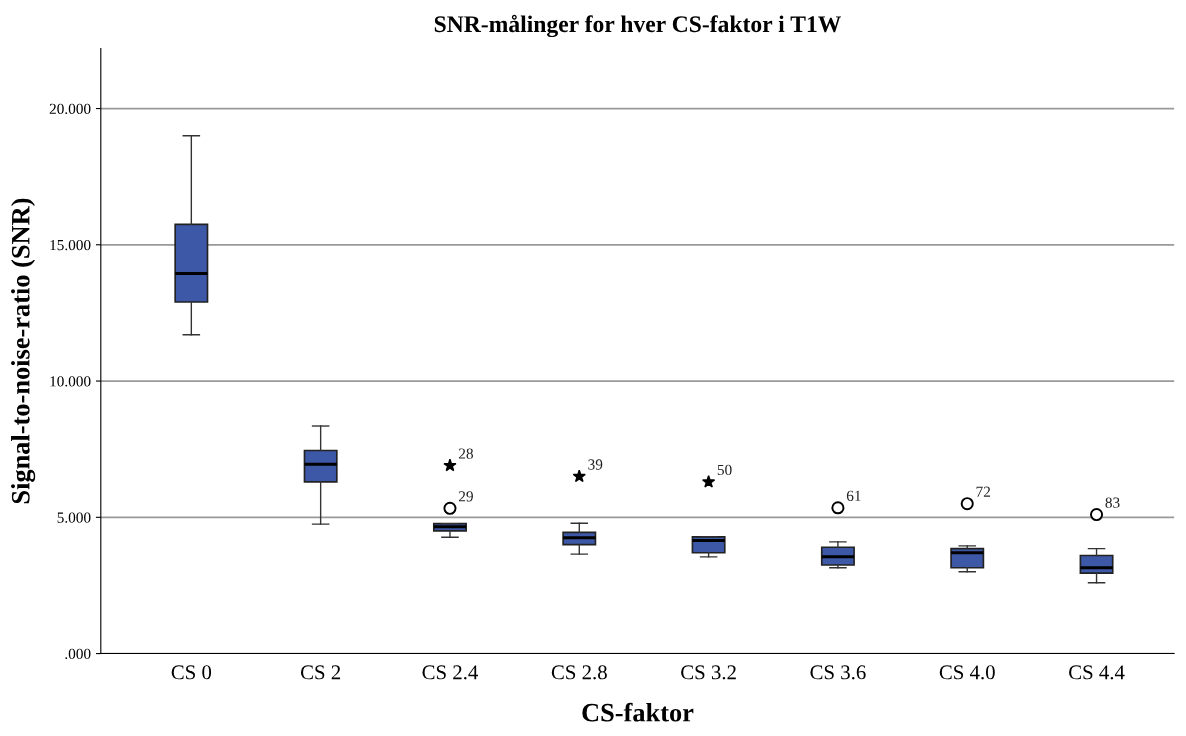  I want to click on annotation: 61, so click(853, 495).